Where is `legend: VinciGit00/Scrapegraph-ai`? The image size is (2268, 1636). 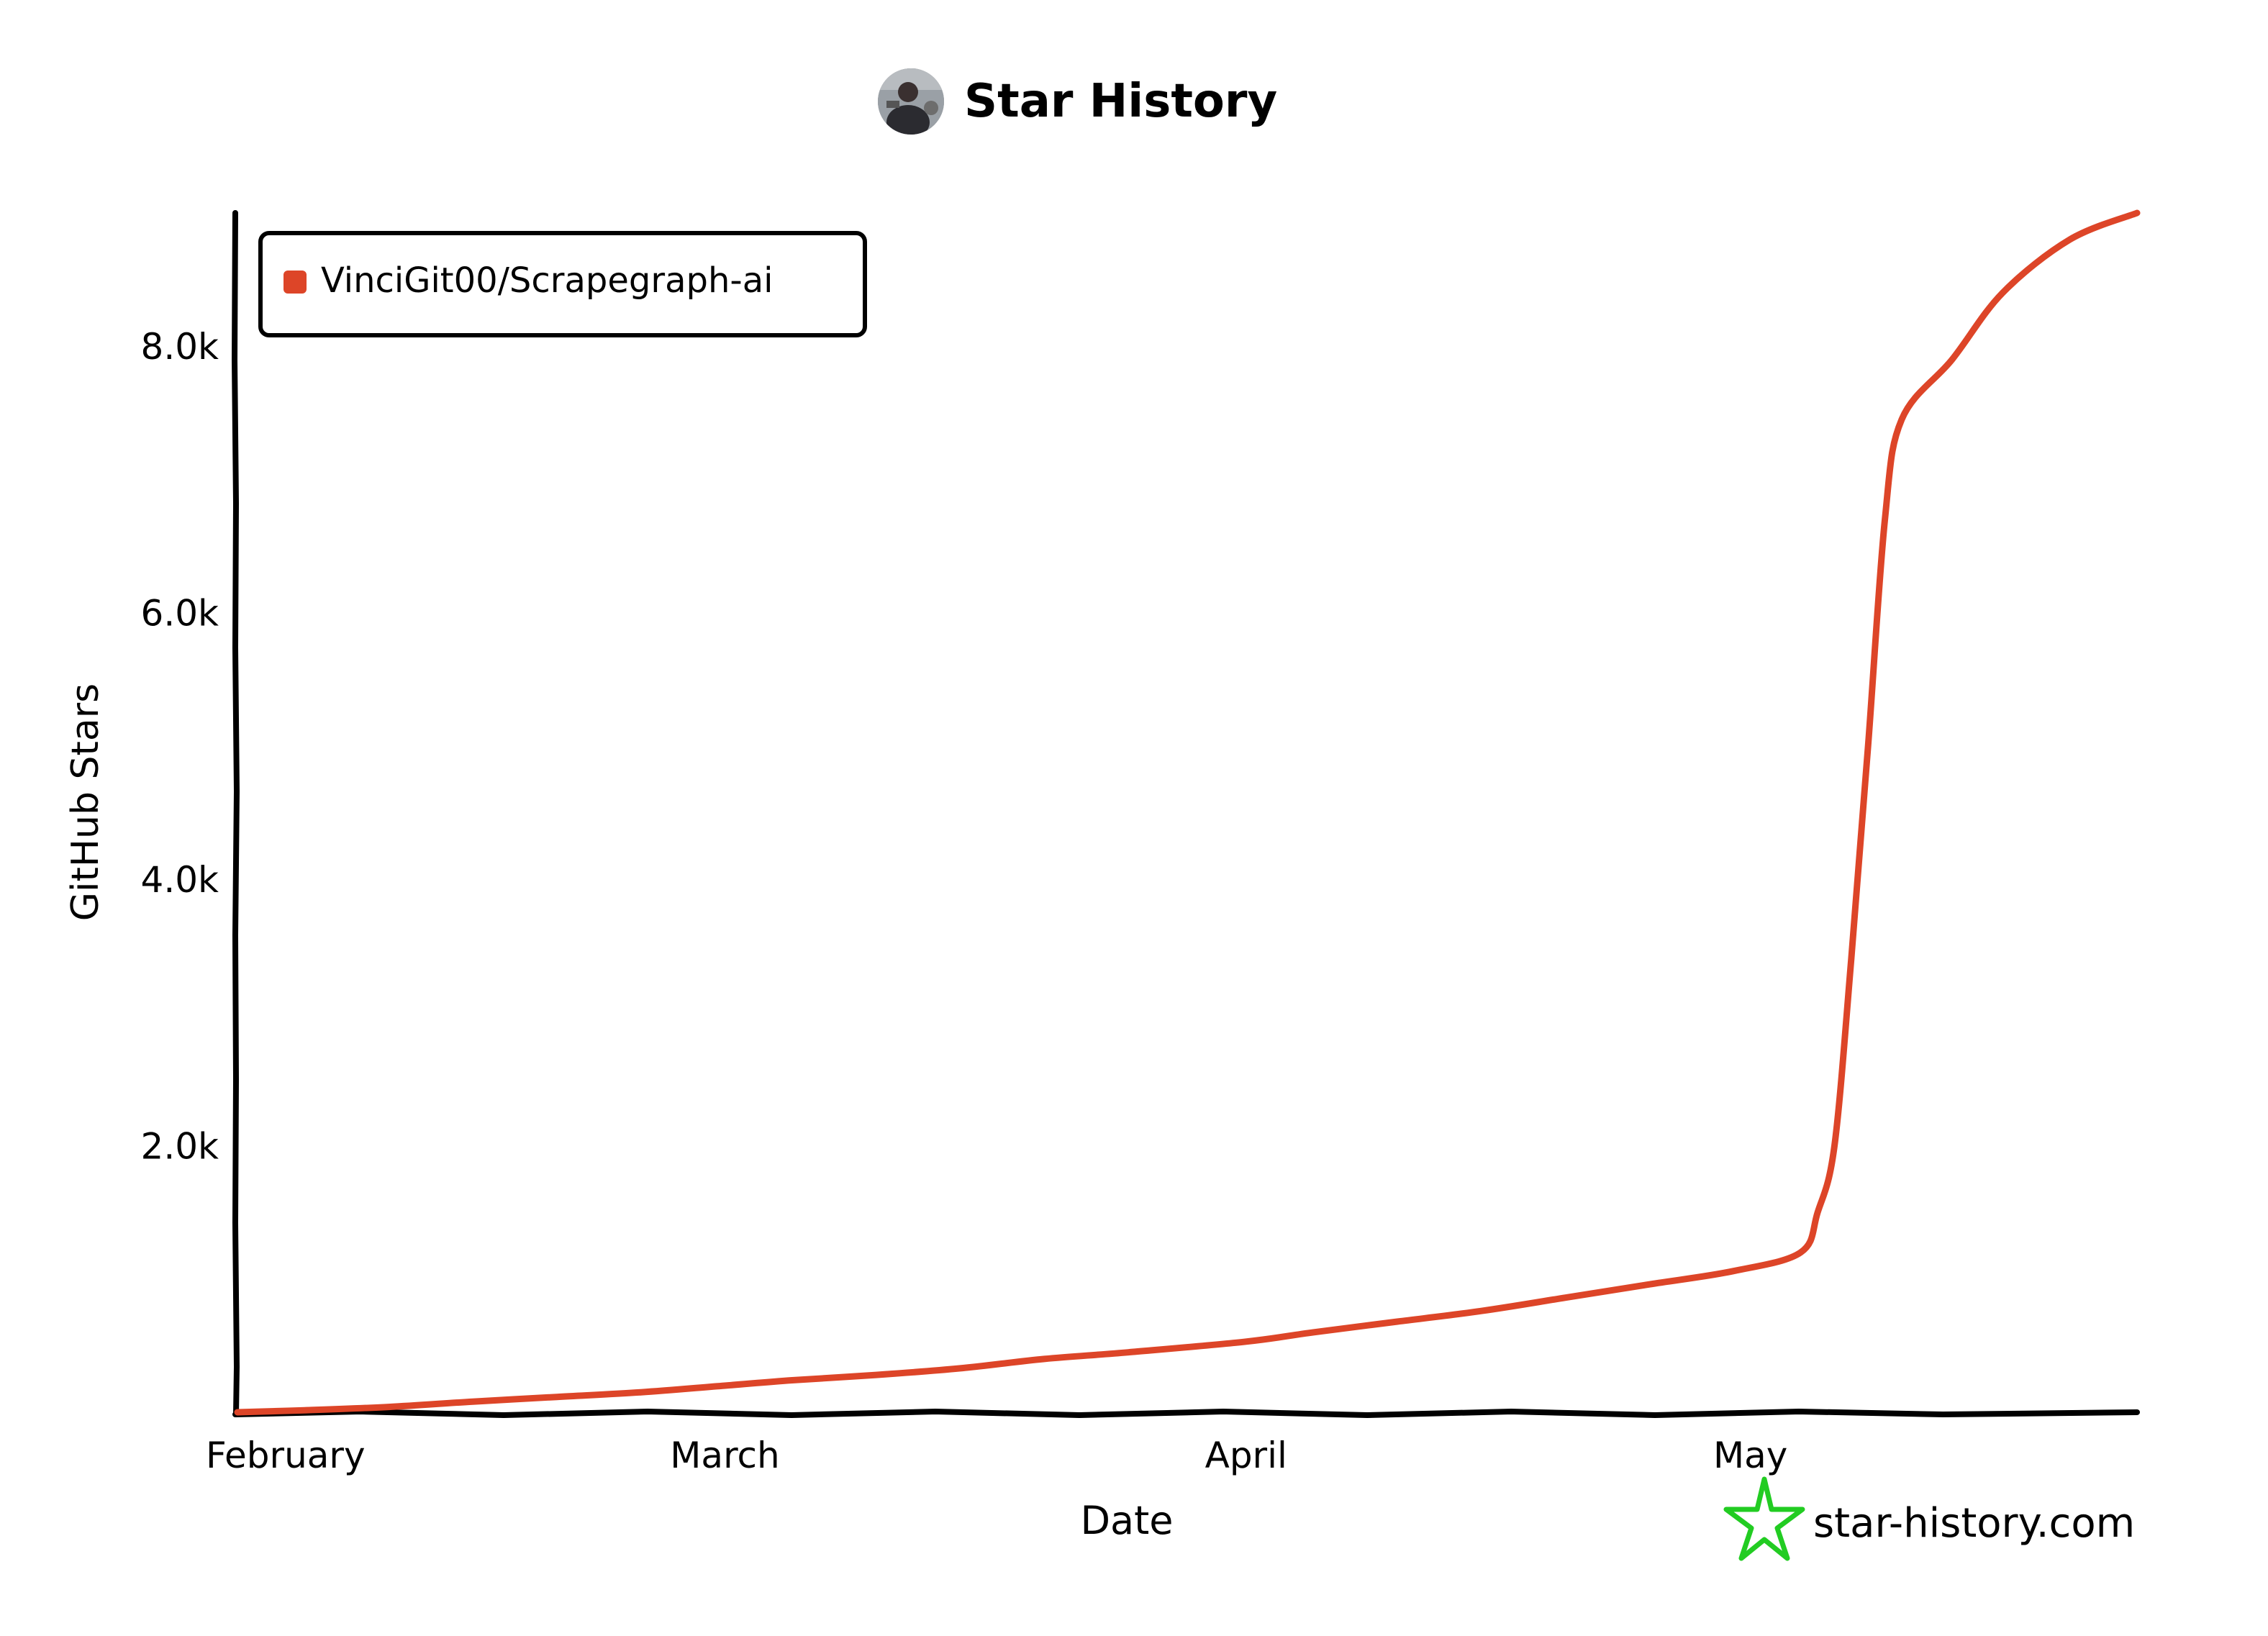 legend: VinciGit00/Scrapegraph-ai is located at coordinates (562, 284).